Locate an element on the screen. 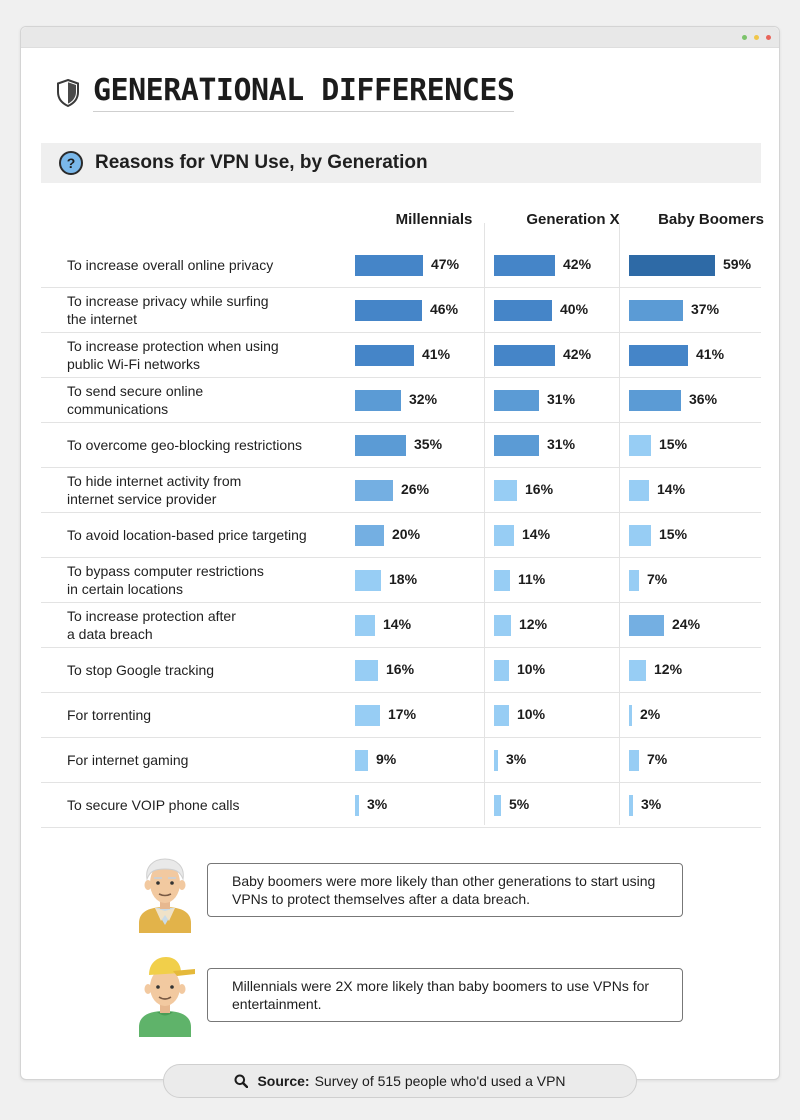 This screenshot has height=1120, width=800. table-row: To stop Google tracking 16% 10% 12% is located at coordinates (401, 670).